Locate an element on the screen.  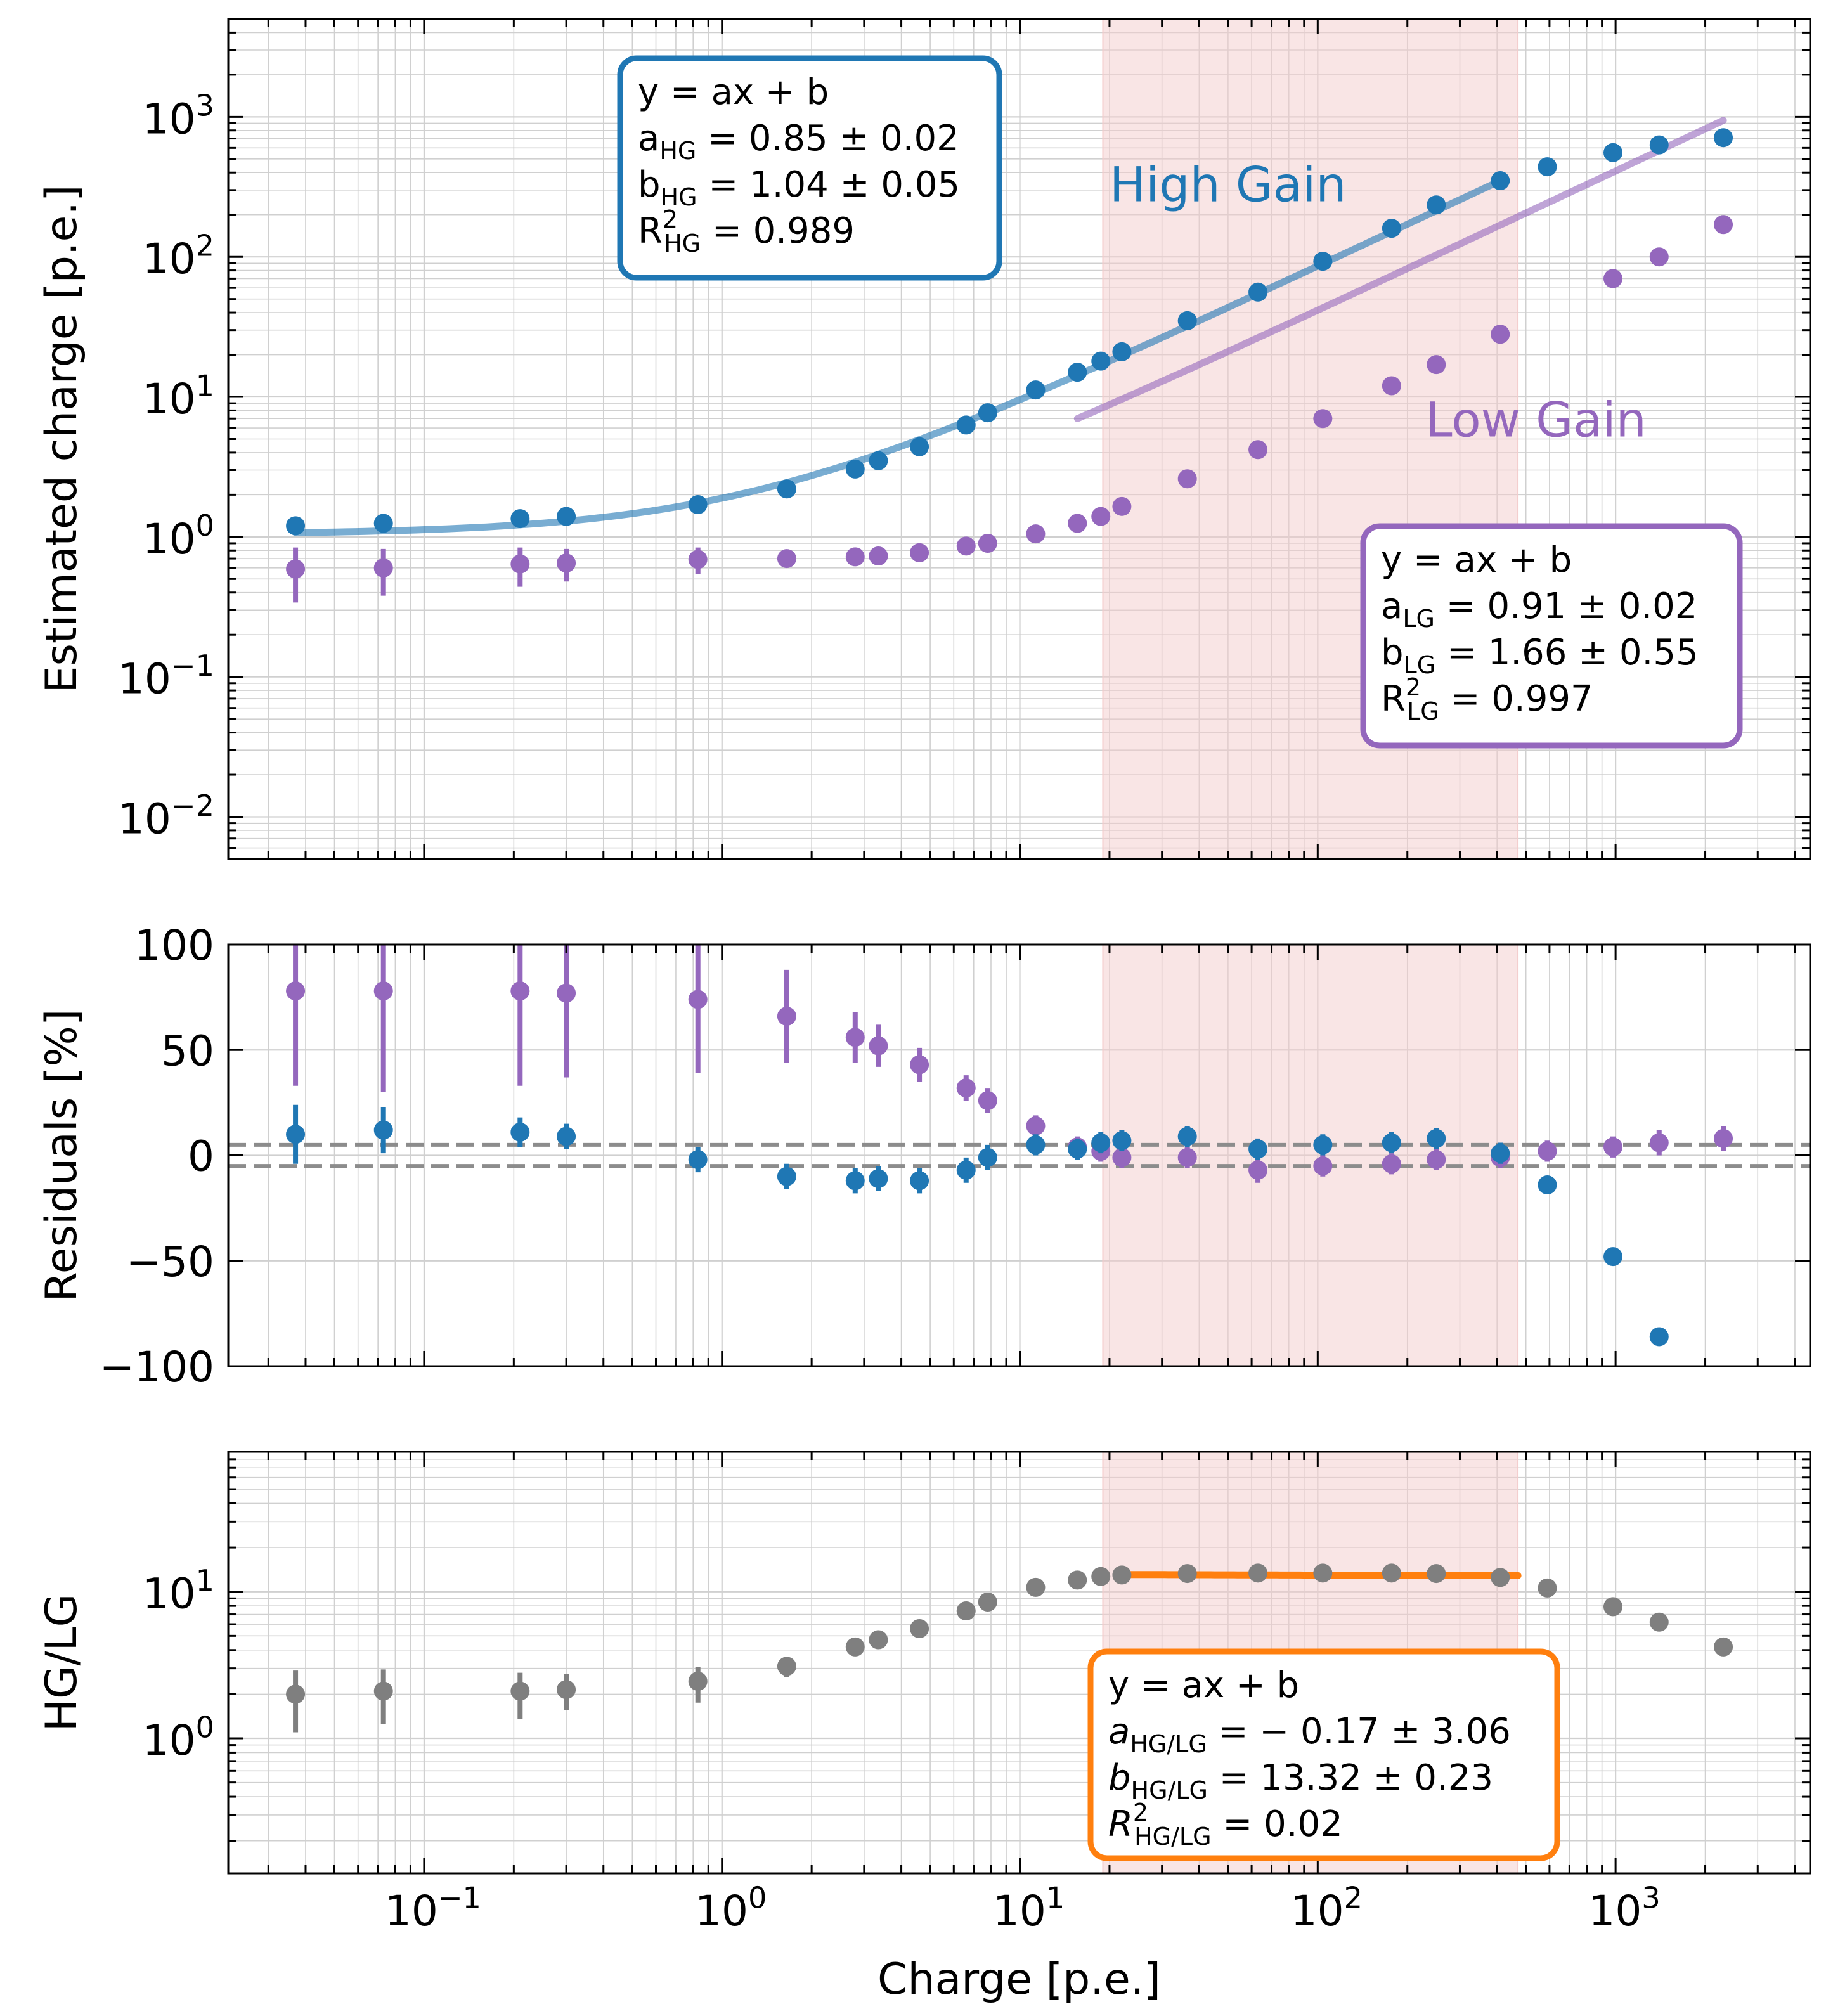
y-tick-labels: 10⁰ 10¹ is located at coordinates (178, 1664).